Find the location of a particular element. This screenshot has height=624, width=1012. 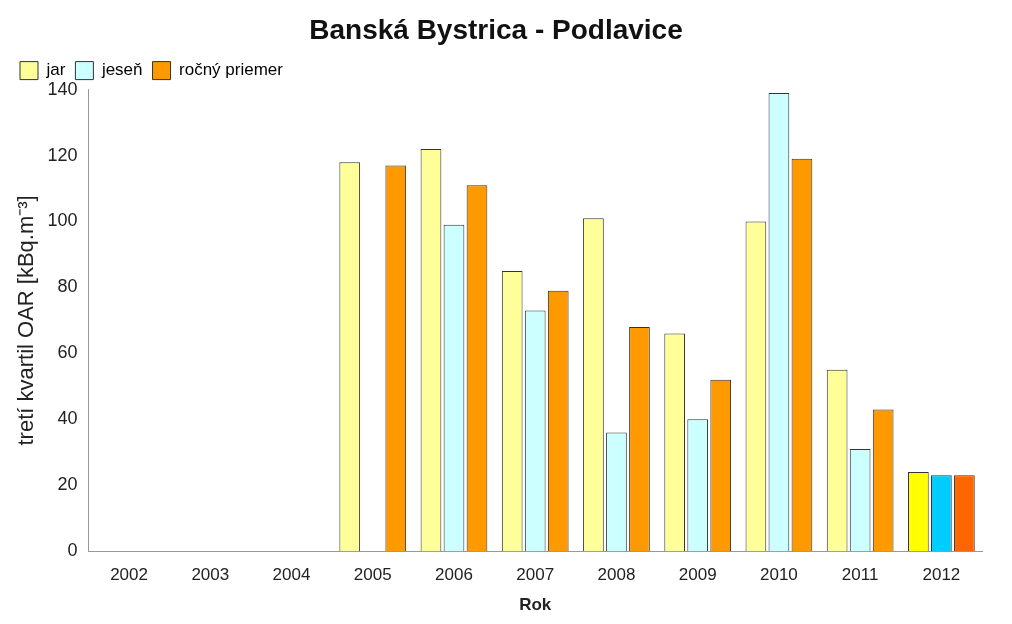

x-tick-label: 2011 is located at coordinates (860, 575).